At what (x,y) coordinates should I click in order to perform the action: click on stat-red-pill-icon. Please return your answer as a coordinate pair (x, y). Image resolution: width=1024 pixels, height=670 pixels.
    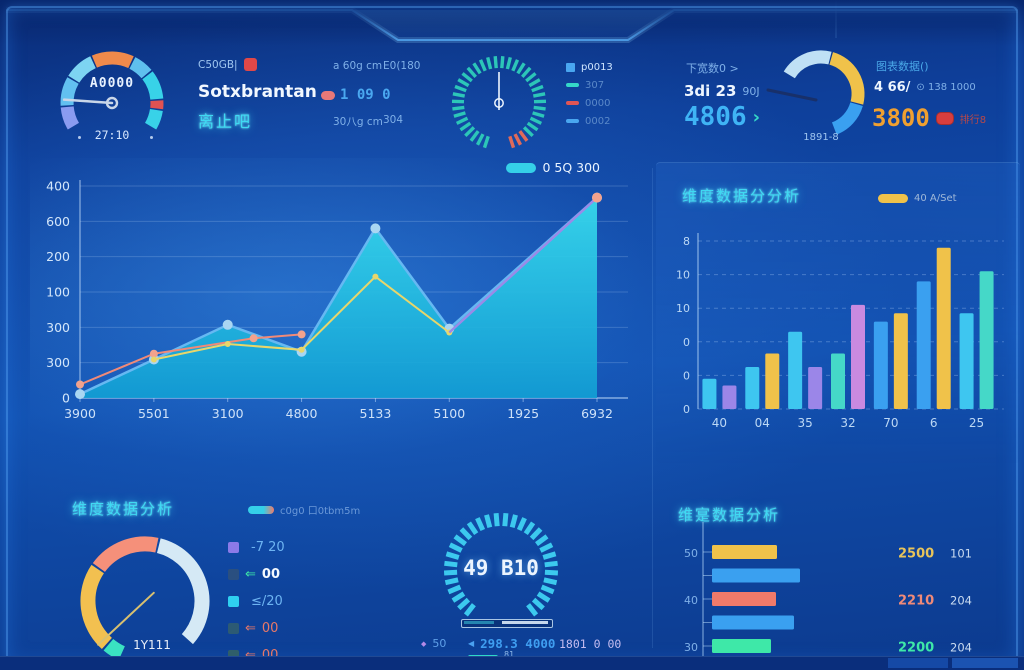
    Looking at the image, I should click on (328, 95).